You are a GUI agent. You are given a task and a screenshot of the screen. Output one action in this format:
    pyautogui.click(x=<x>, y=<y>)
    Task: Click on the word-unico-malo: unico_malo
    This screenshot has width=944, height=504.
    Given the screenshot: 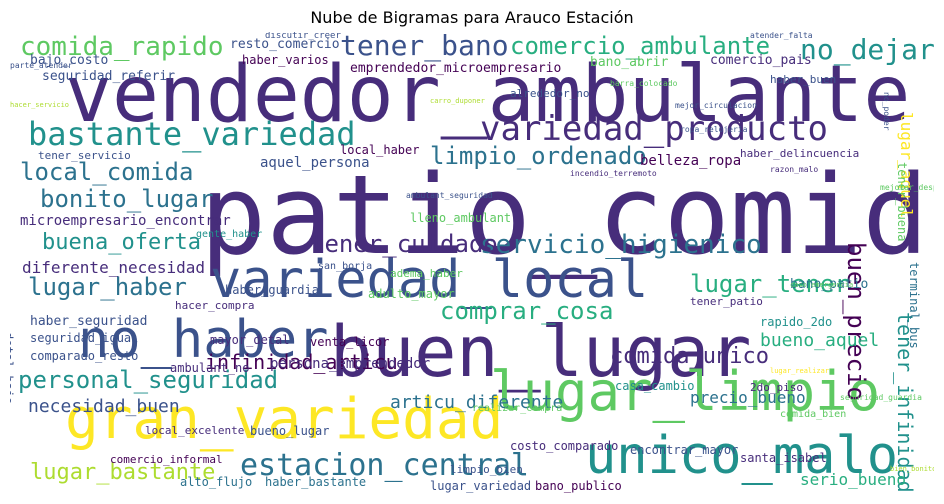 What is the action you would take?
    pyautogui.click(x=742, y=456)
    